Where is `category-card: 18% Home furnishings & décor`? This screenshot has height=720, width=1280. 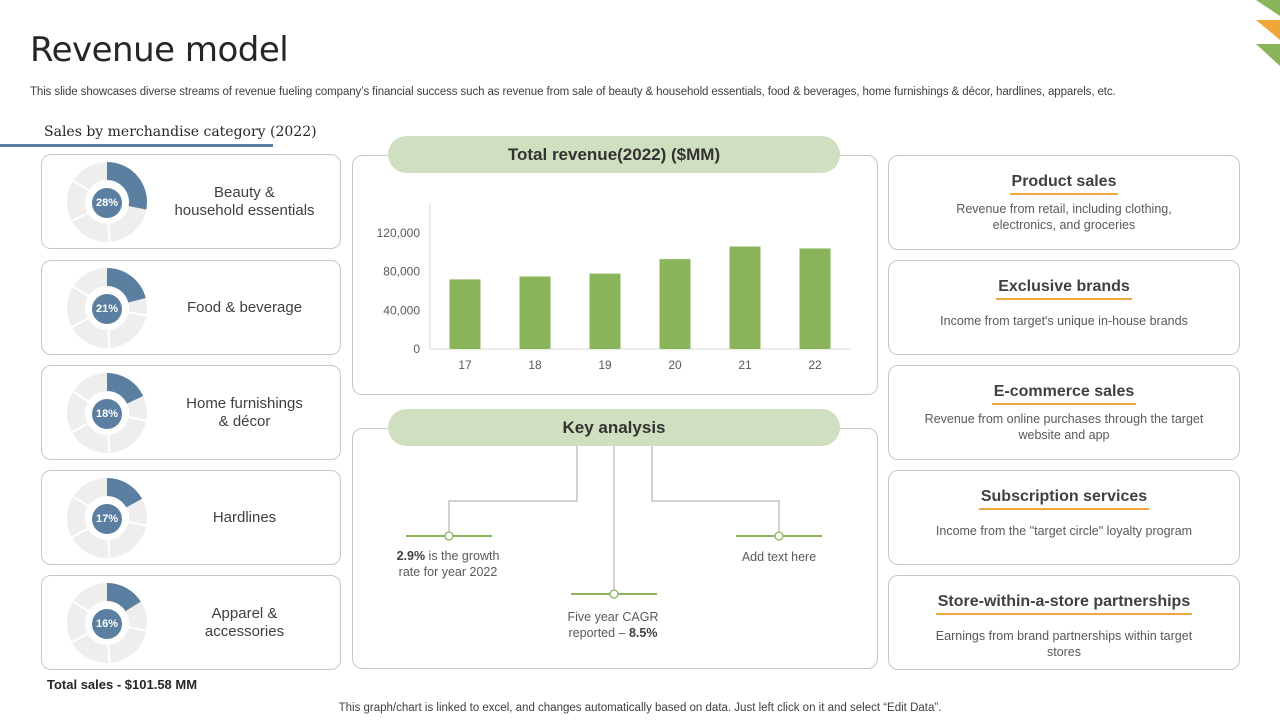
category-card: 18% Home furnishings & décor is located at coordinates (191, 412).